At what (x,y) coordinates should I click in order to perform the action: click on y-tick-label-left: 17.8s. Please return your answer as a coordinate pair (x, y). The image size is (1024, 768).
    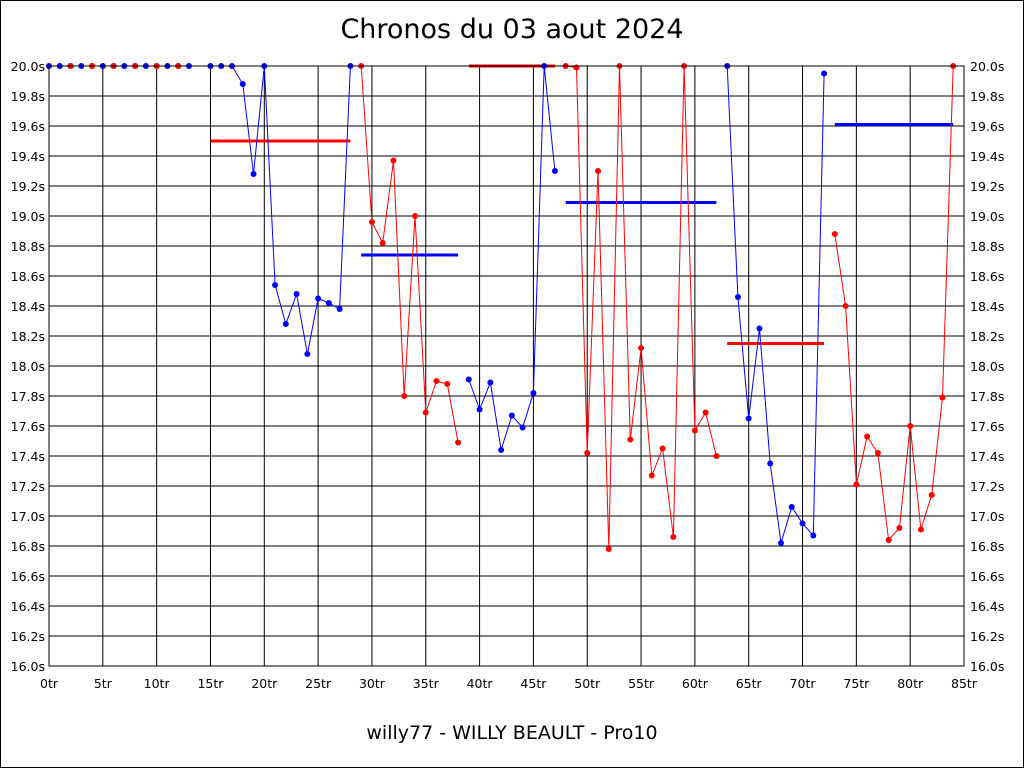
    Looking at the image, I should click on (28, 396).